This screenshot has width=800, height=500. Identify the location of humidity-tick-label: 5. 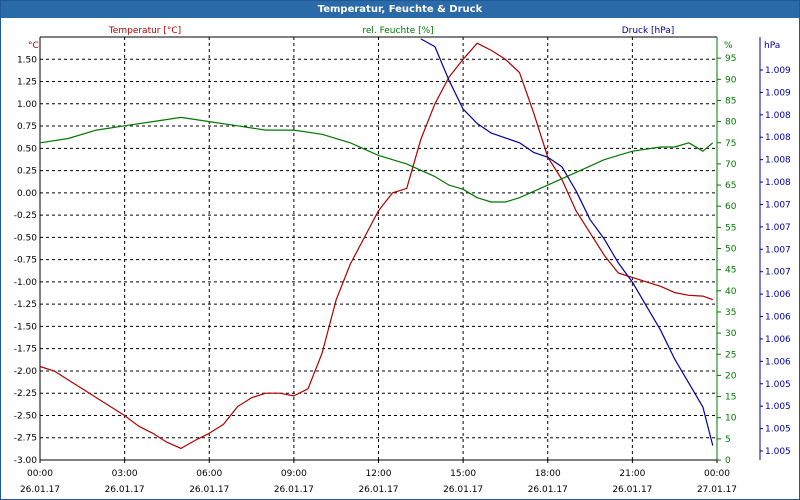
(728, 440).